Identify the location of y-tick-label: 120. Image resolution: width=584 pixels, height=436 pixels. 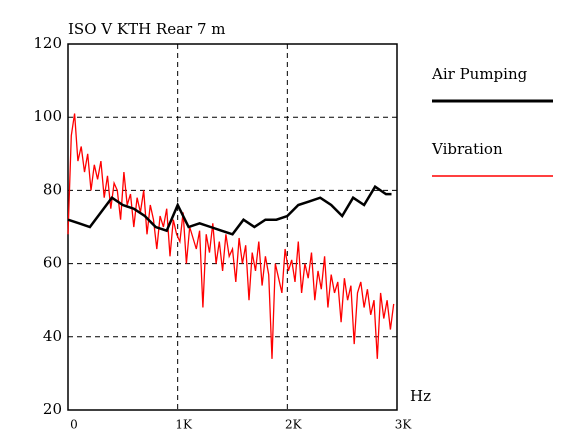
(47, 43).